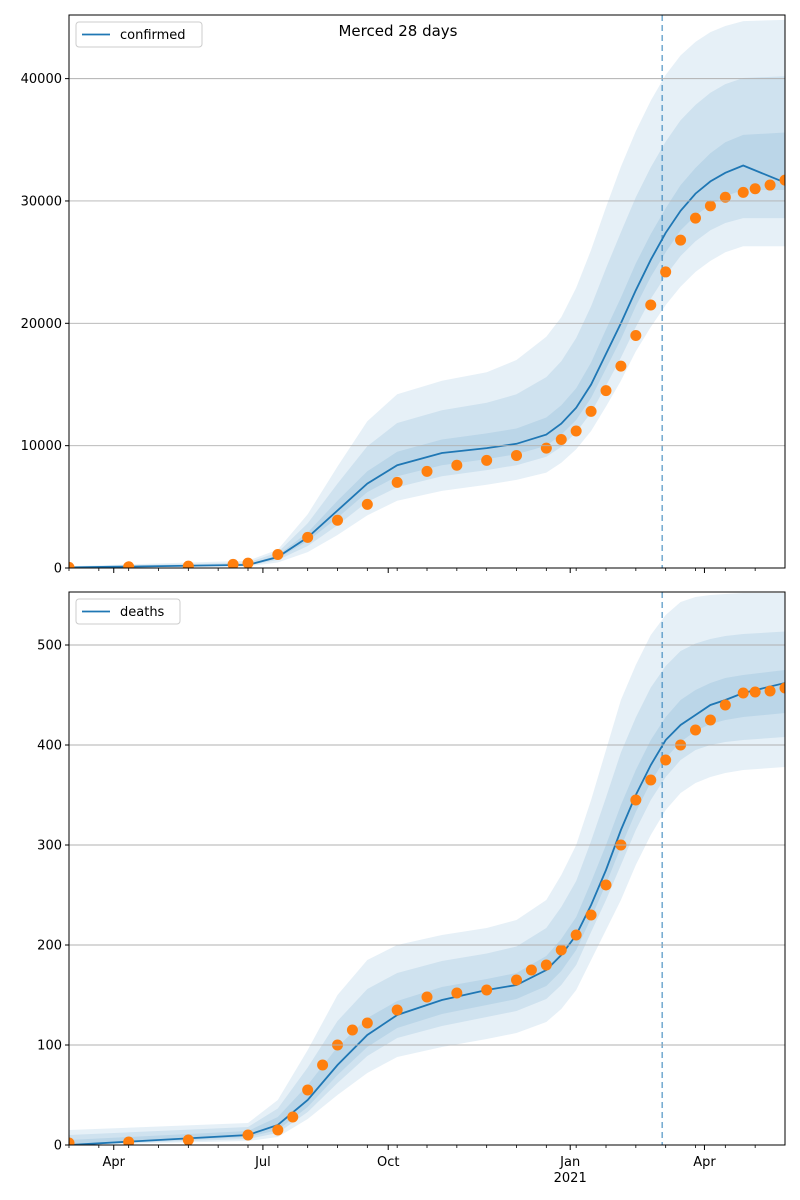  I want to click on bottom-y-tick-label: 200, so click(49, 946).